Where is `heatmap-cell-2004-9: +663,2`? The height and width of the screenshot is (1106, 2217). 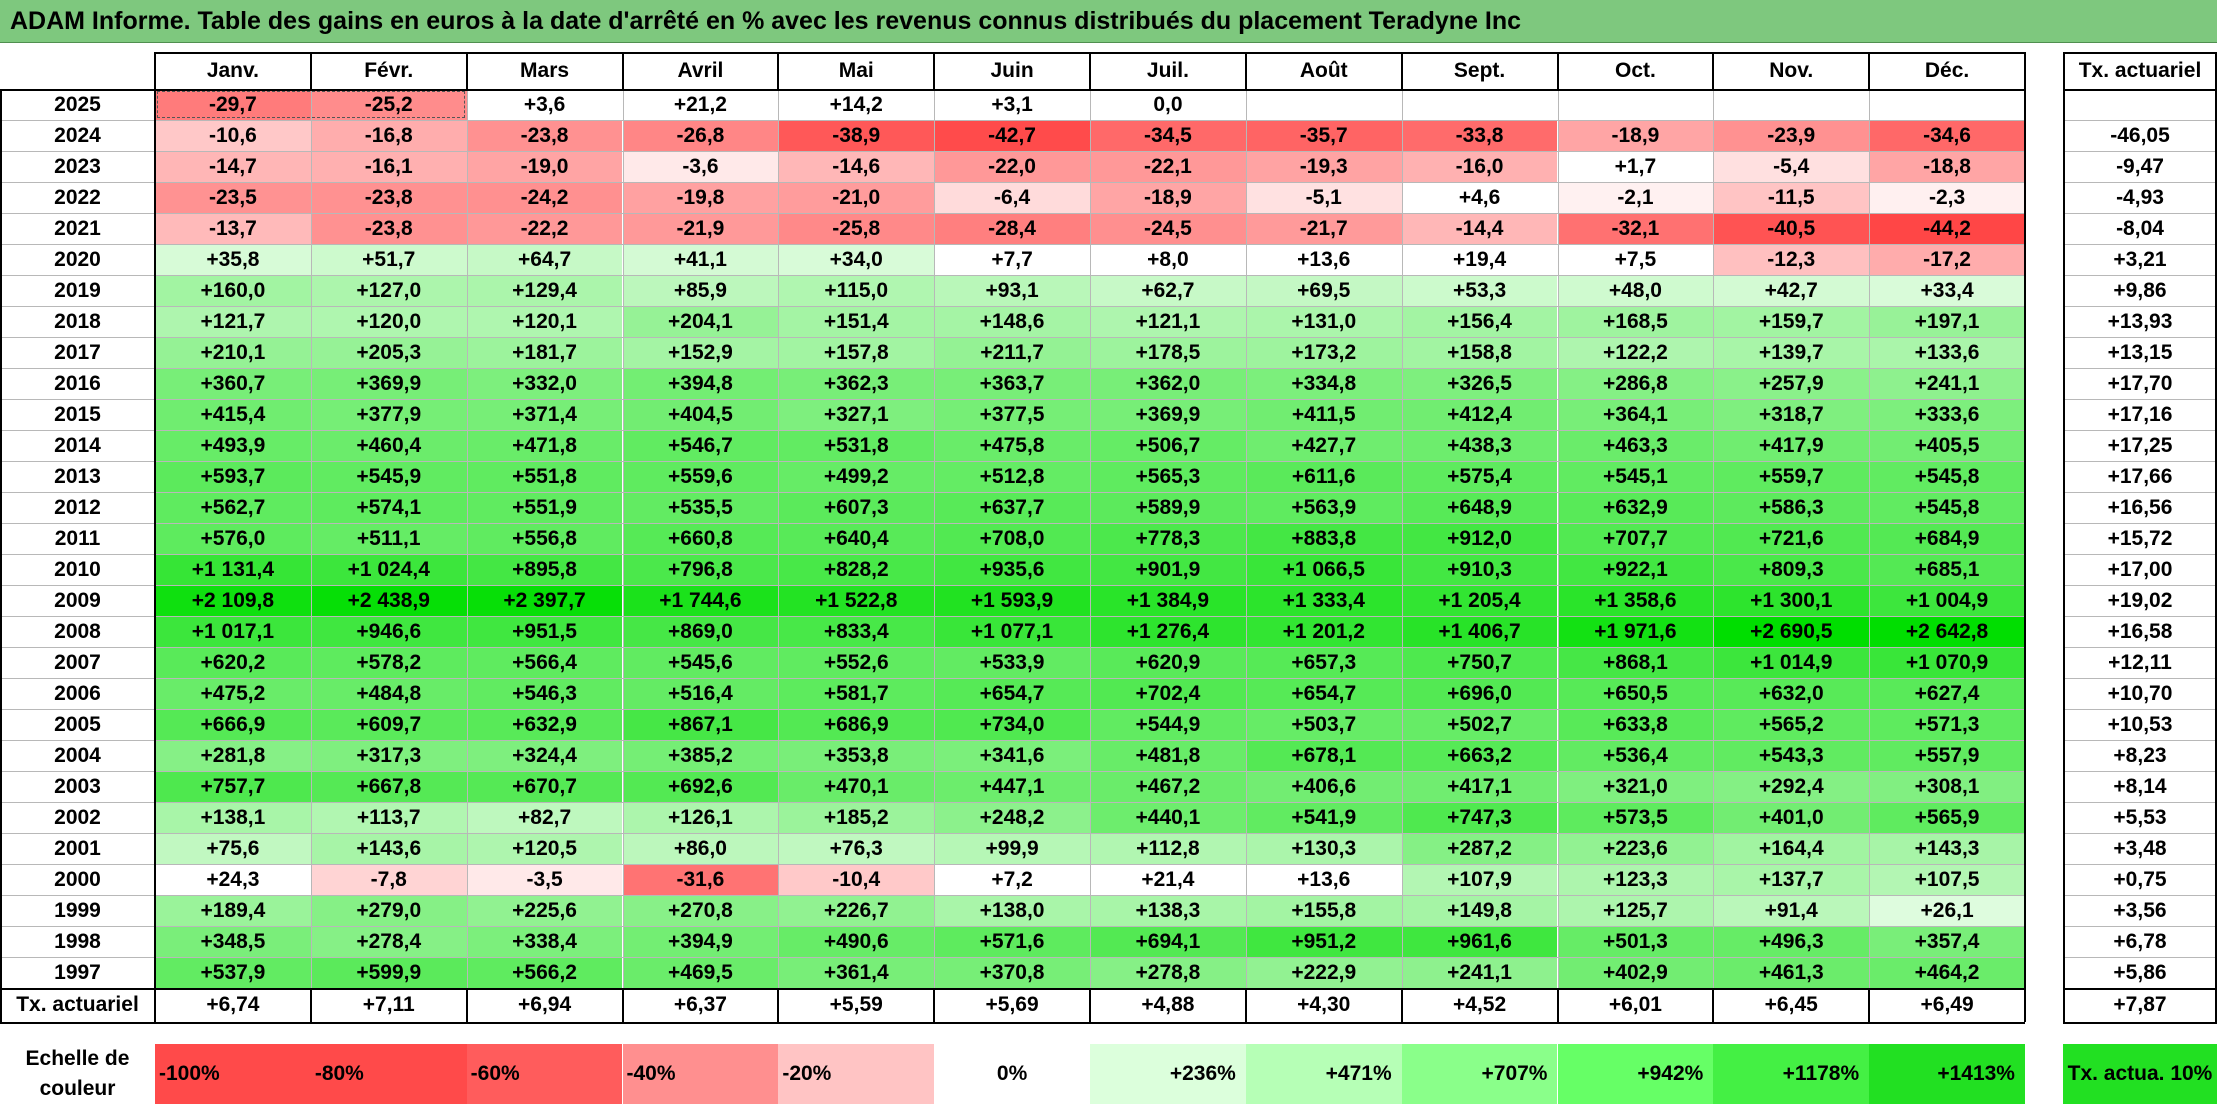 heatmap-cell-2004-9: +663,2 is located at coordinates (1479, 755).